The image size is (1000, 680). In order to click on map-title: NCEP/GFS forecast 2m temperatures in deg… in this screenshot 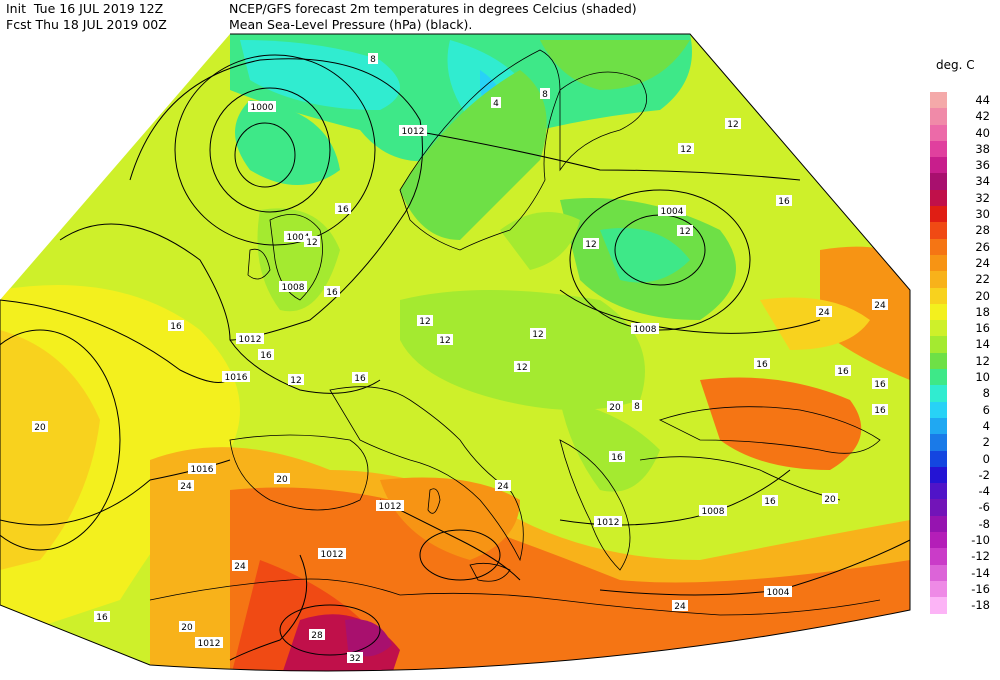, I will do `click(433, 8)`.